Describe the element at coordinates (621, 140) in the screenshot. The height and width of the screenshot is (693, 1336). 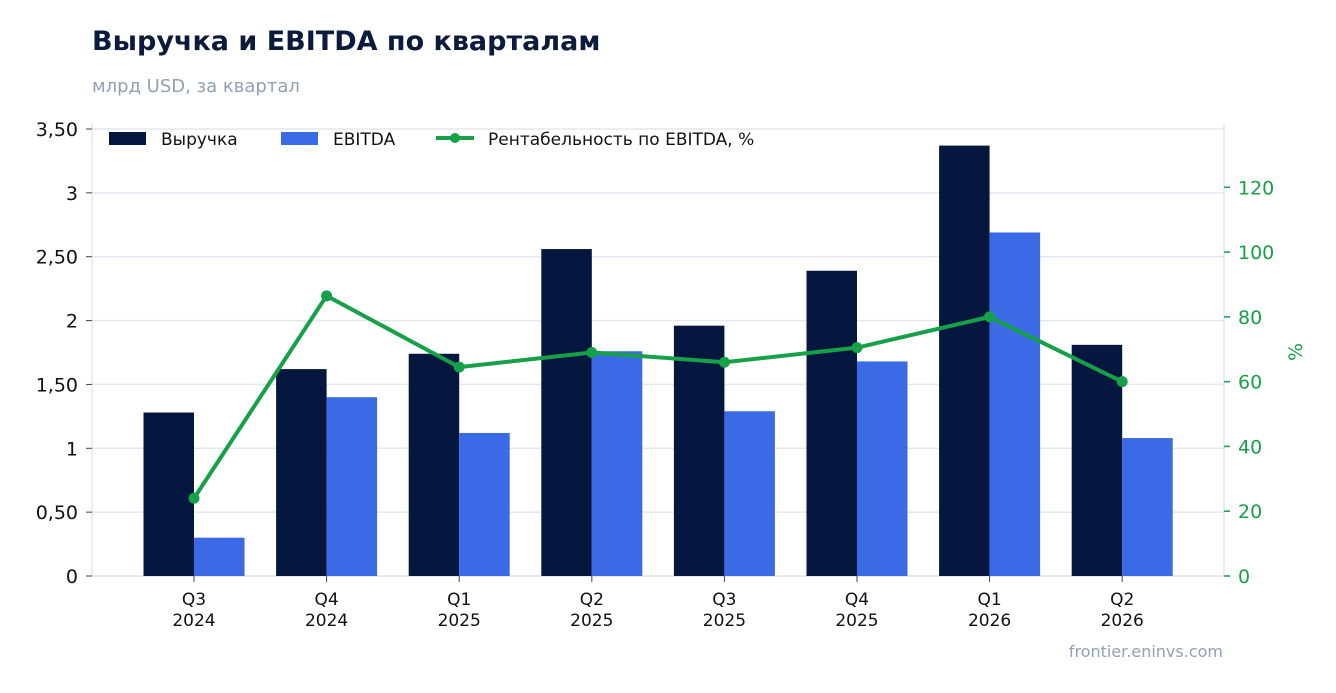
I see `legend-label-margin: Рентабельность по EBITDA, %` at that location.